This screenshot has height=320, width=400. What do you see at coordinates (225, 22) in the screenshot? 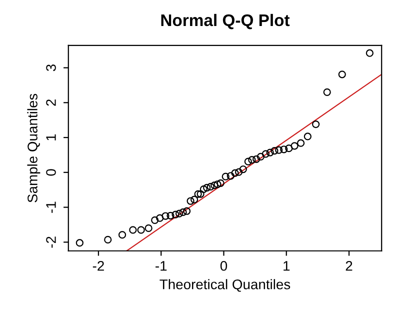
I see `chart-title: Normal Q-Q Plot` at bounding box center [225, 22].